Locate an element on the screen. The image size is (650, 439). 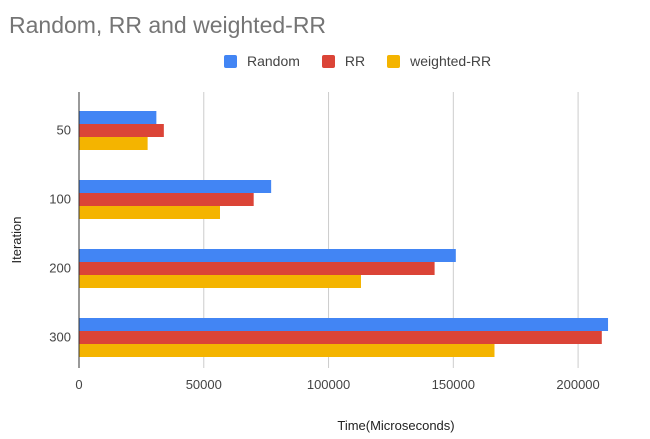
x-tick-label: 0 is located at coordinates (78, 384).